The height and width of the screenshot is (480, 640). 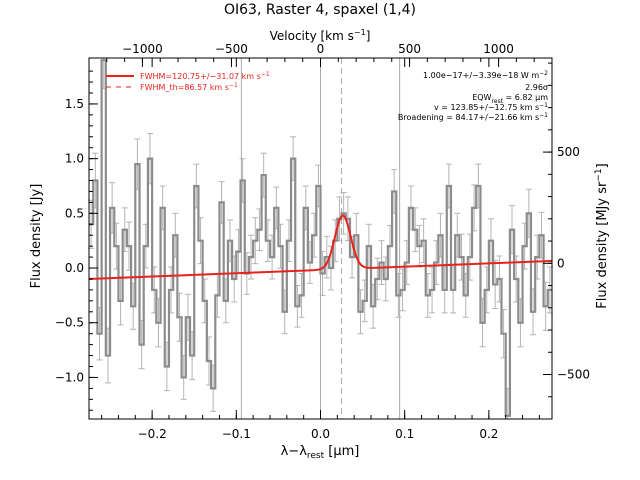 What do you see at coordinates (491, 107) in the screenshot?
I see `annotation-velocity: v = 123.85+/−12.75 km s−1` at bounding box center [491, 107].